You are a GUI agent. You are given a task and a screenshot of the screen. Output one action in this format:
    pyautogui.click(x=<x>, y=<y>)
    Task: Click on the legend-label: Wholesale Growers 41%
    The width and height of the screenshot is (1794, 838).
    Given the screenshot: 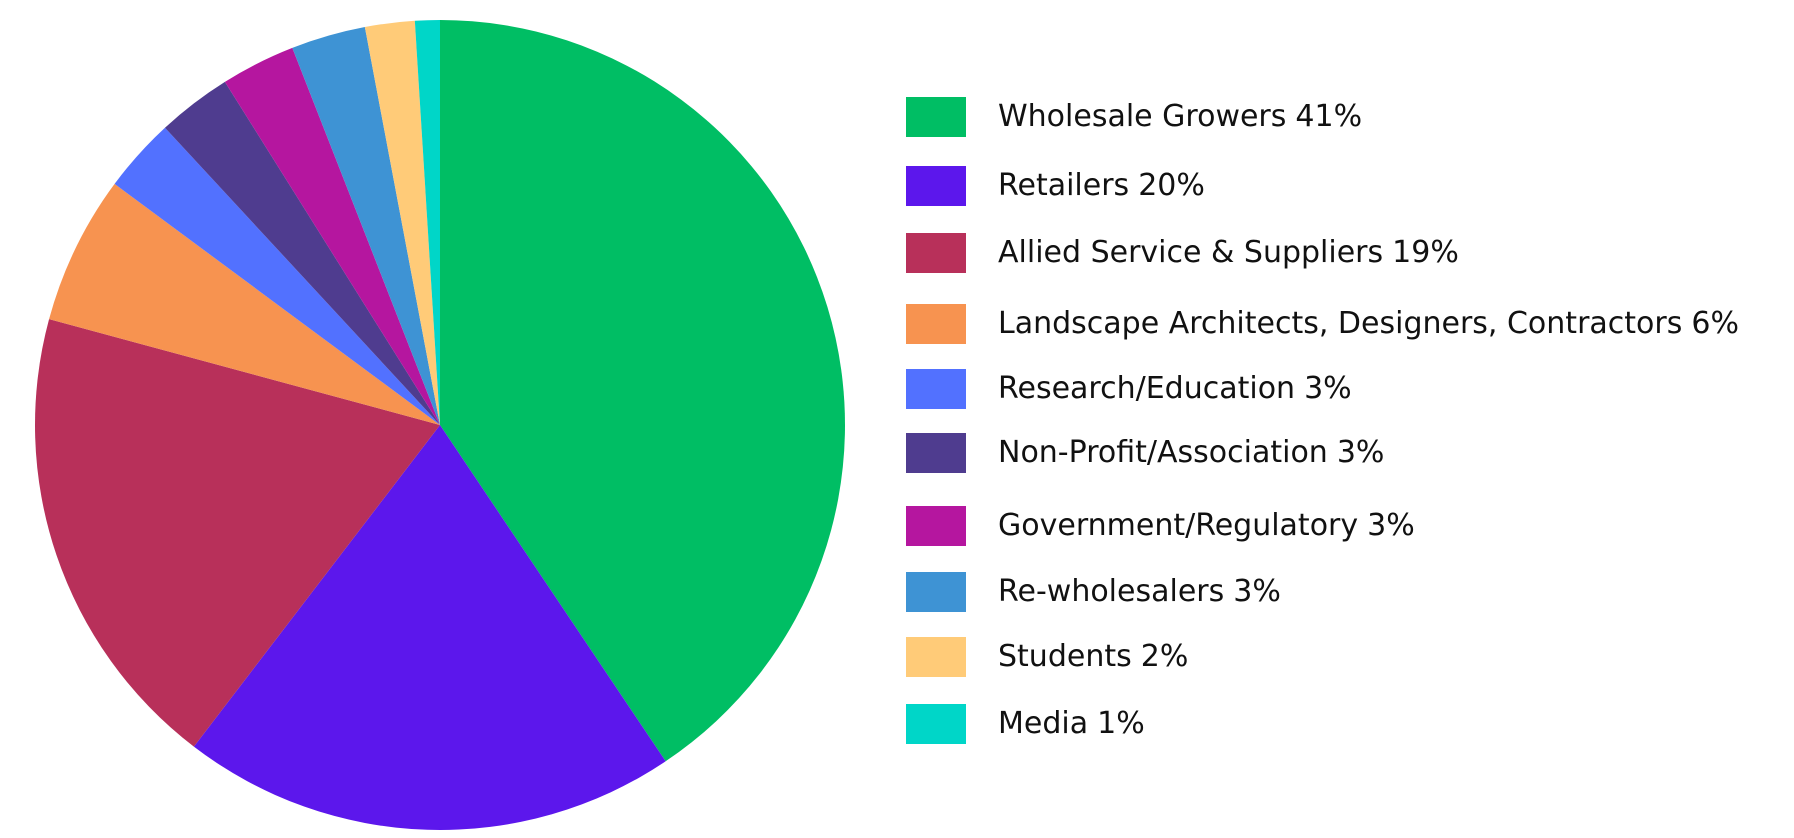 What is the action you would take?
    pyautogui.click(x=1180, y=116)
    